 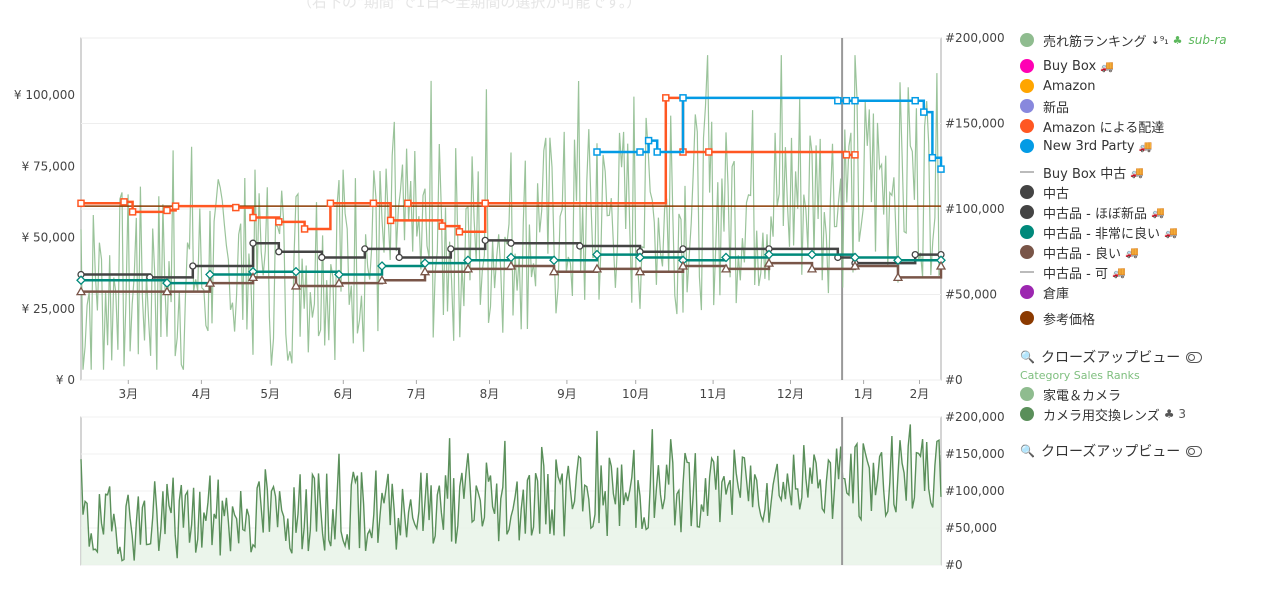 What do you see at coordinates (1207, 40) in the screenshot?
I see `subrank-link: sub-ra` at bounding box center [1207, 40].